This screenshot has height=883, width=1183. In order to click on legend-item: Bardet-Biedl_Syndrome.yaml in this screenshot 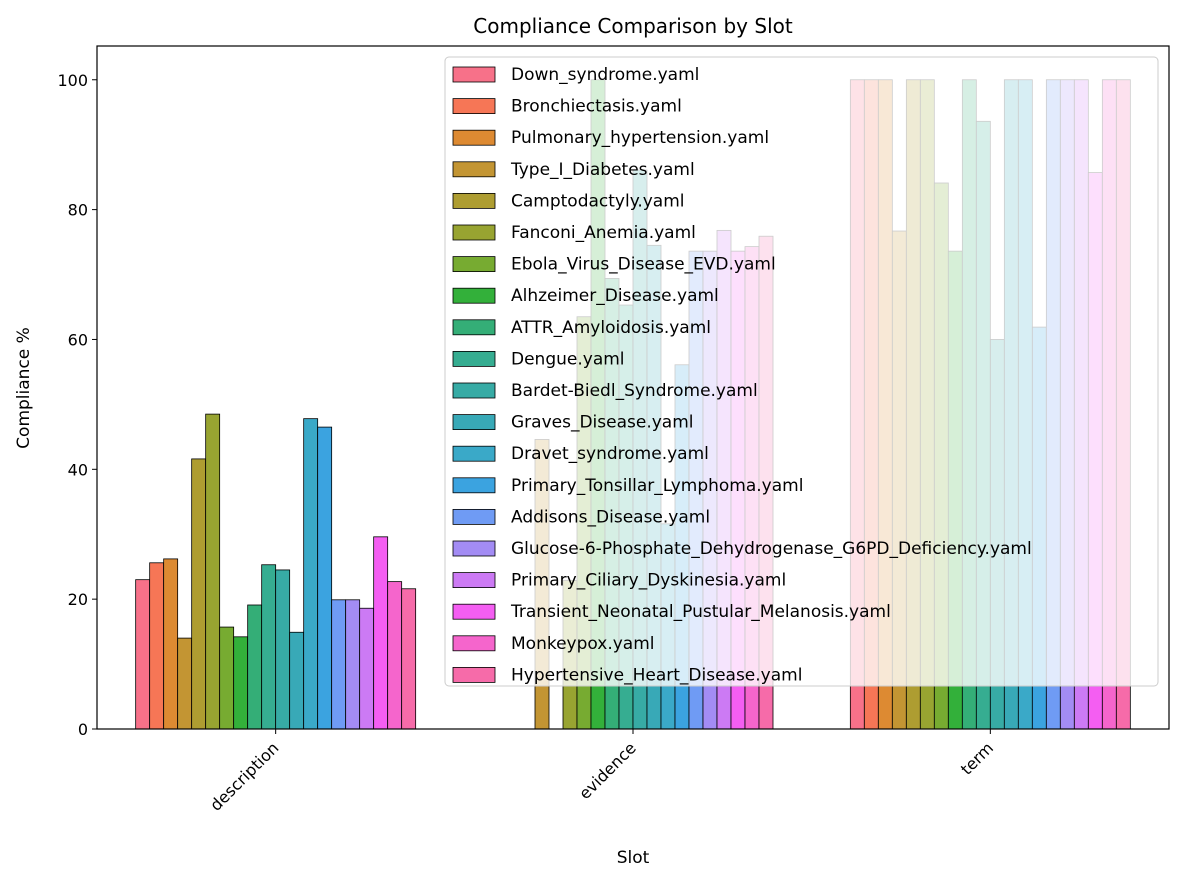, I will do `click(605, 391)`.